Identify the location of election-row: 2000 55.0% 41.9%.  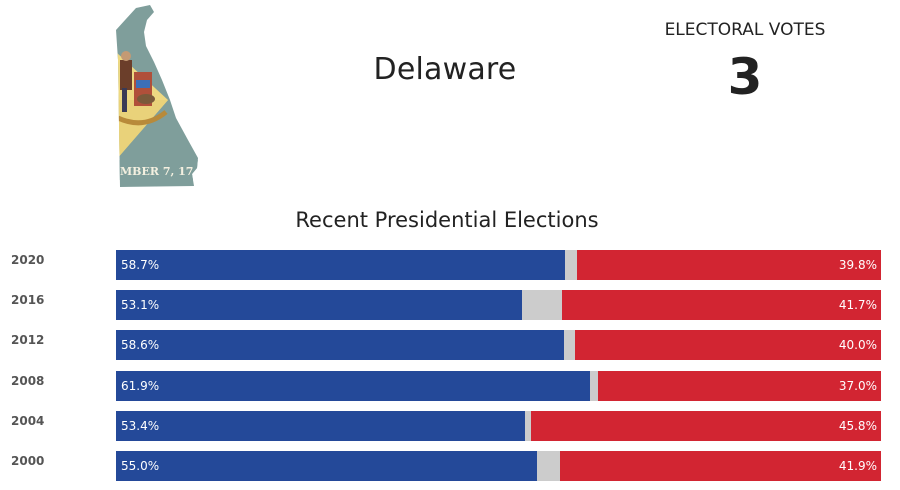
(450, 465).